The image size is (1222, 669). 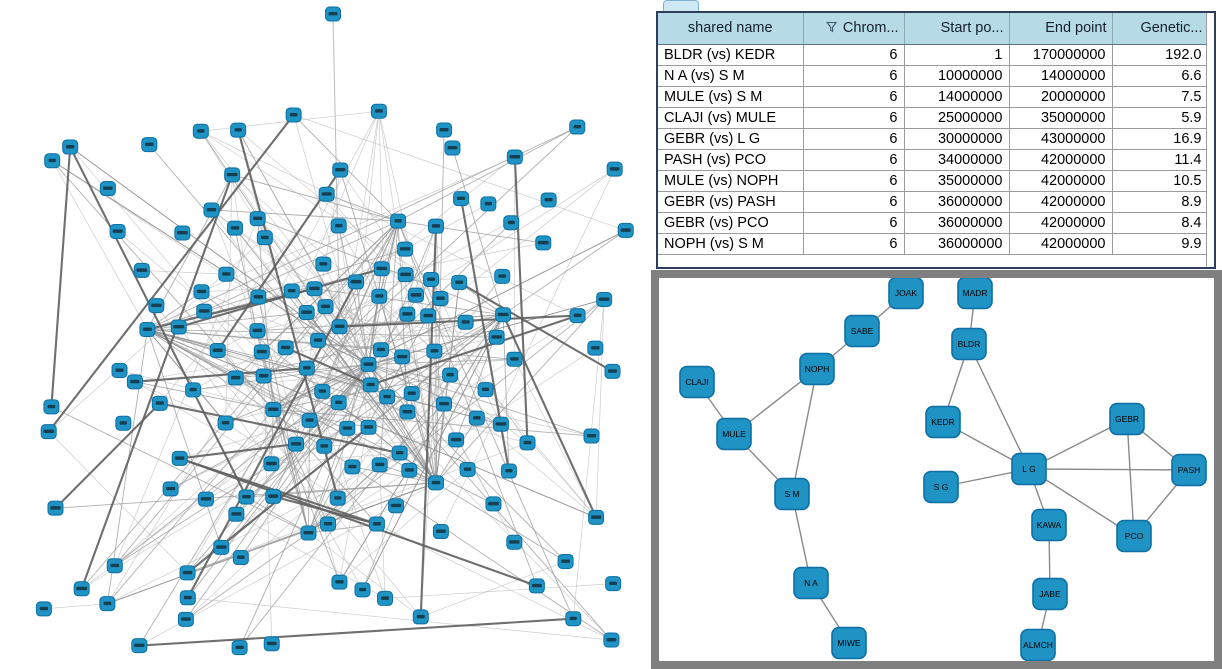 I want to click on node-joak: JOAK, so click(x=906, y=294).